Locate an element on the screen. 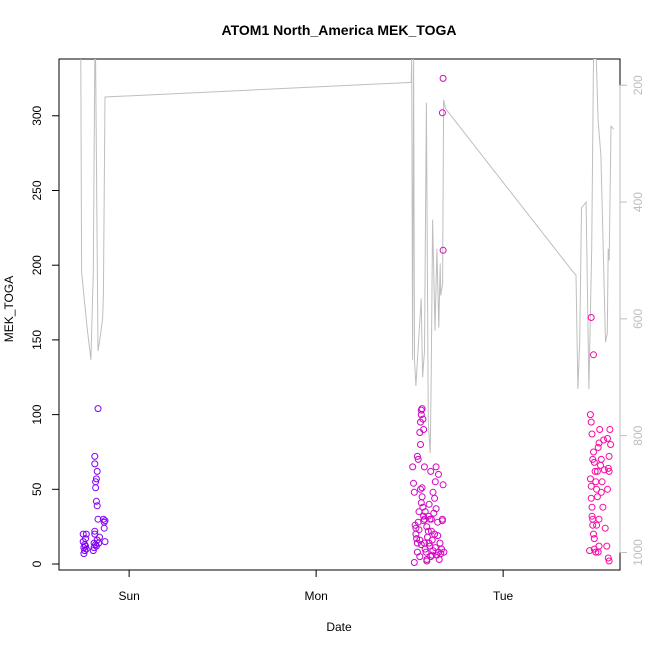 Image resolution: width=650 pixels, height=650 pixels. x-axis-label: Date is located at coordinates (339, 627).